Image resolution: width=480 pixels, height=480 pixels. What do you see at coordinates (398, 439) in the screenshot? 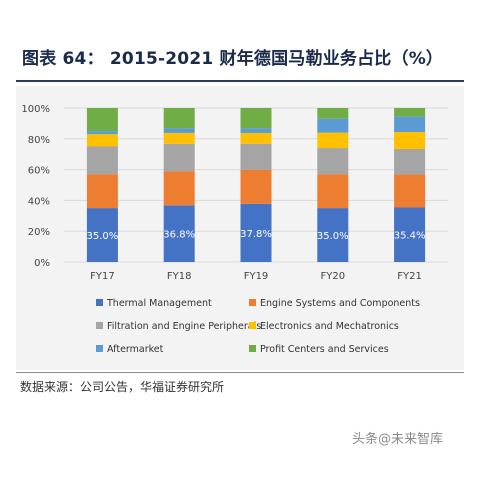
I see `watermark: 头条@未来智库` at bounding box center [398, 439].